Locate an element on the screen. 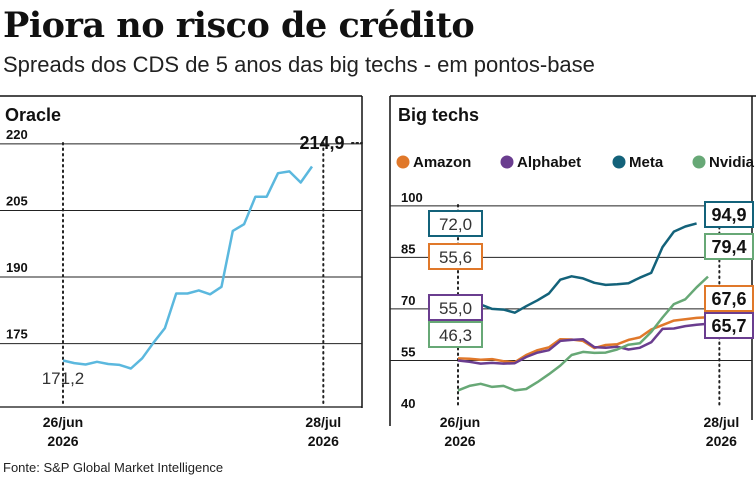 The height and width of the screenshot is (479, 756). oracle-y-tick-label: 220 is located at coordinates (17, 134).